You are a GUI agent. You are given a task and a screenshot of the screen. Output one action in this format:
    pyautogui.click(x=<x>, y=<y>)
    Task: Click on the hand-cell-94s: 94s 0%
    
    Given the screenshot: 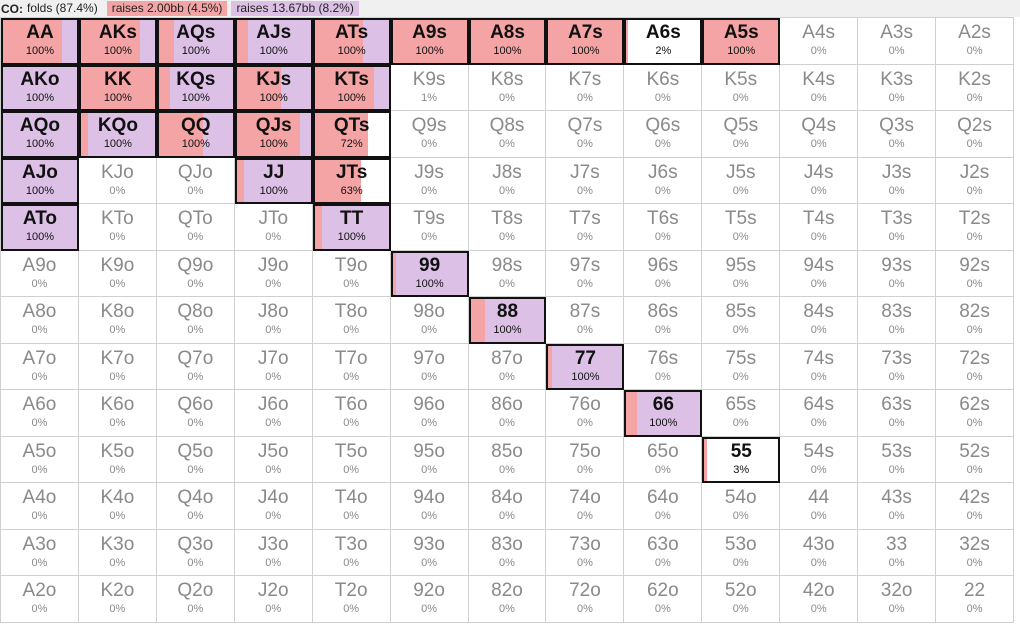 What is the action you would take?
    pyautogui.click(x=819, y=274)
    